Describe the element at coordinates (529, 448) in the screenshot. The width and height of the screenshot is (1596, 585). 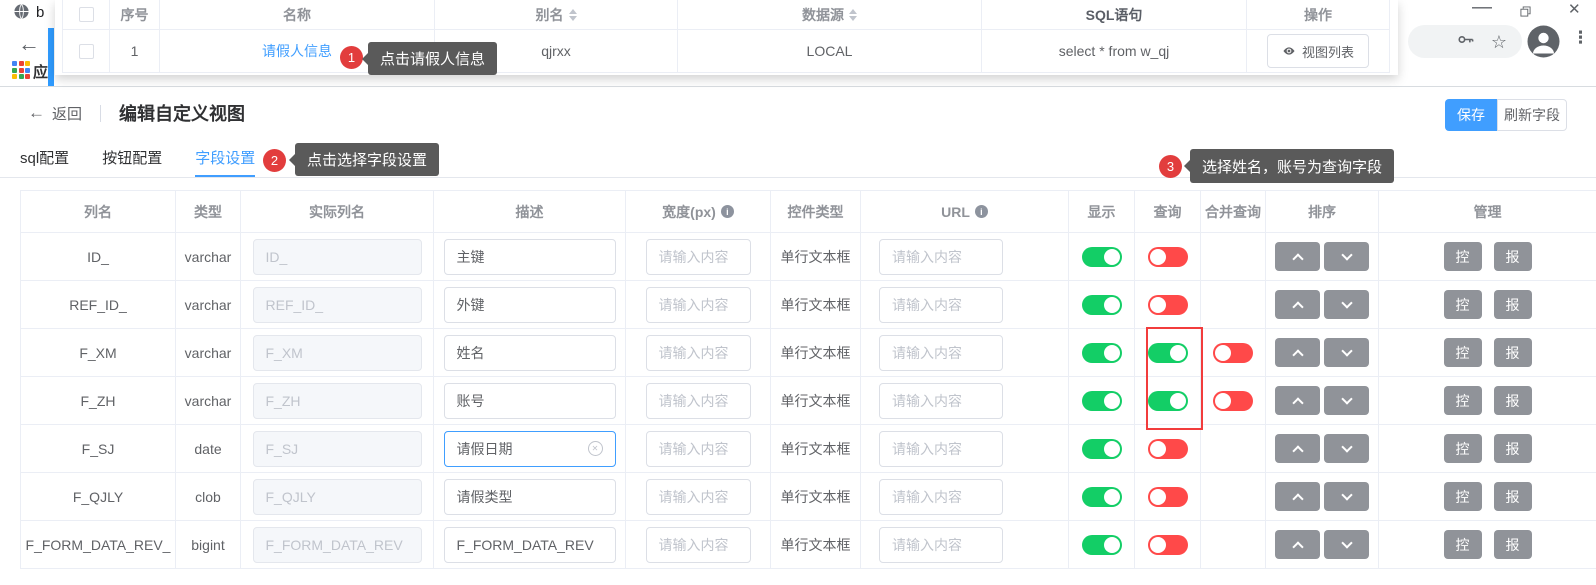
I see `description-input: 请假日期 ✕` at that location.